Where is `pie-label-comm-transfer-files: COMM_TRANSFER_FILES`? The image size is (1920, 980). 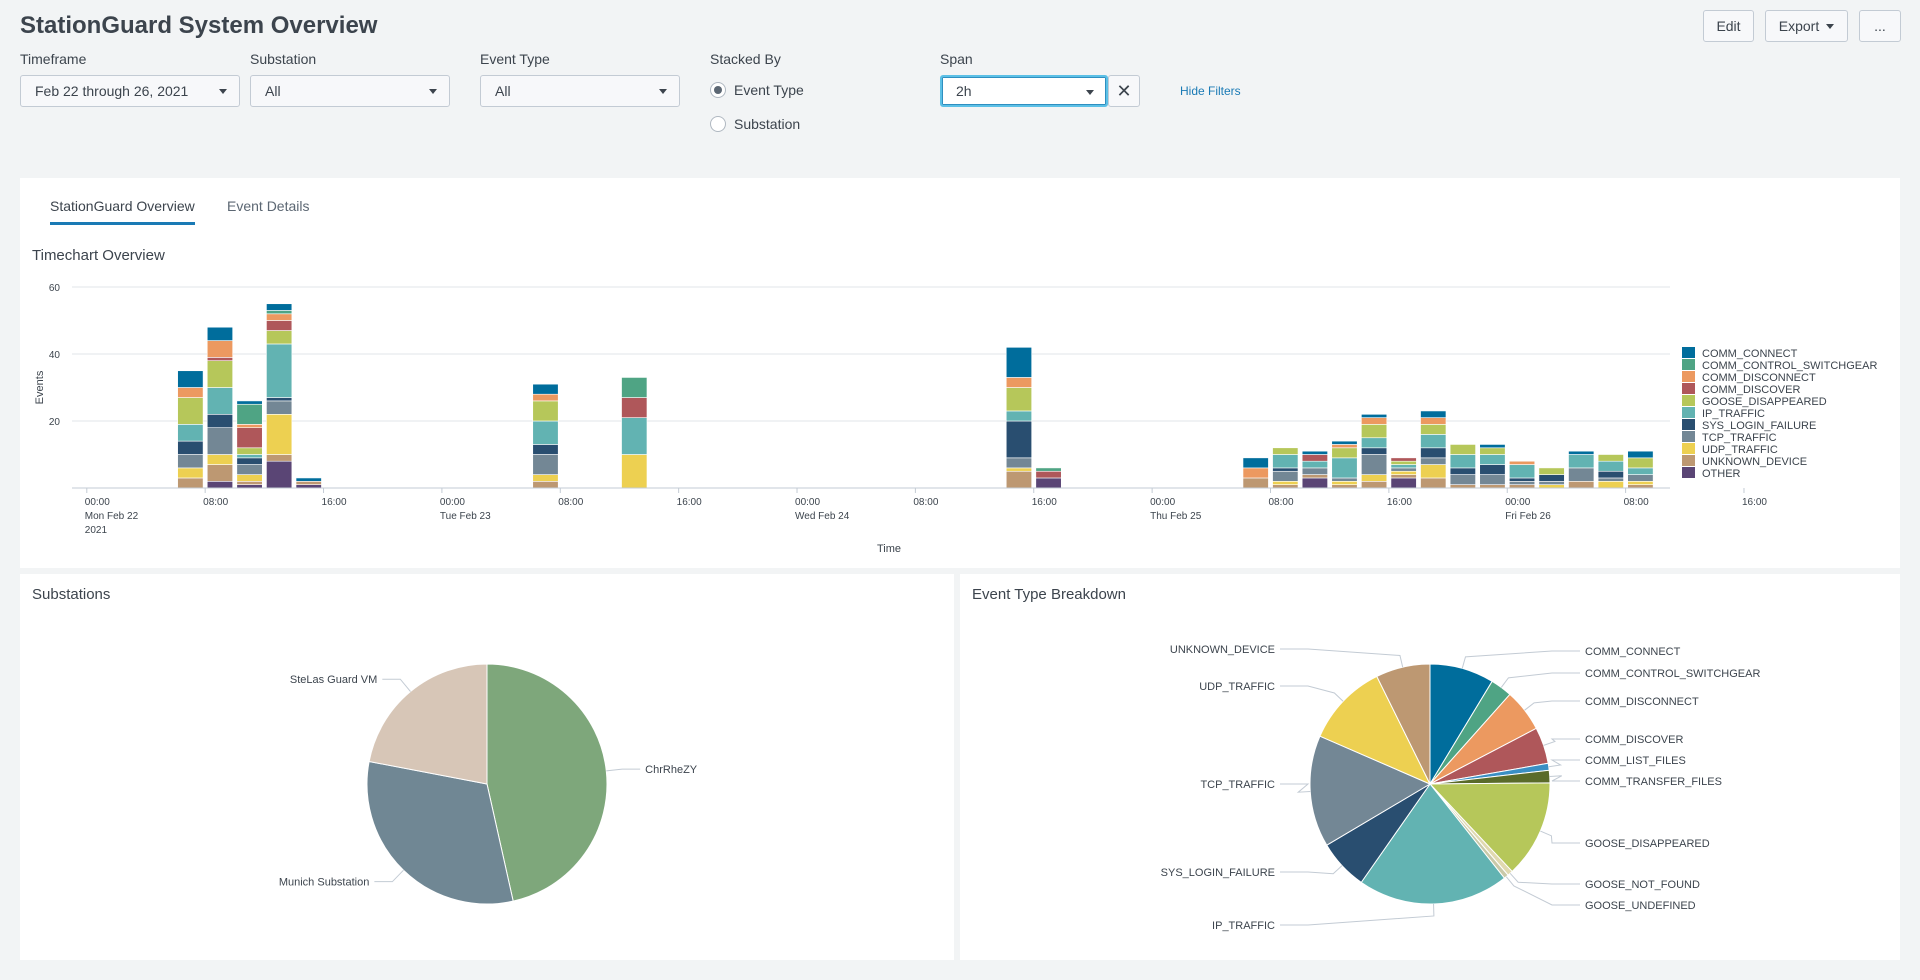
pie-label-comm-transfer-files: COMM_TRANSFER_FILES is located at coordinates (1653, 782).